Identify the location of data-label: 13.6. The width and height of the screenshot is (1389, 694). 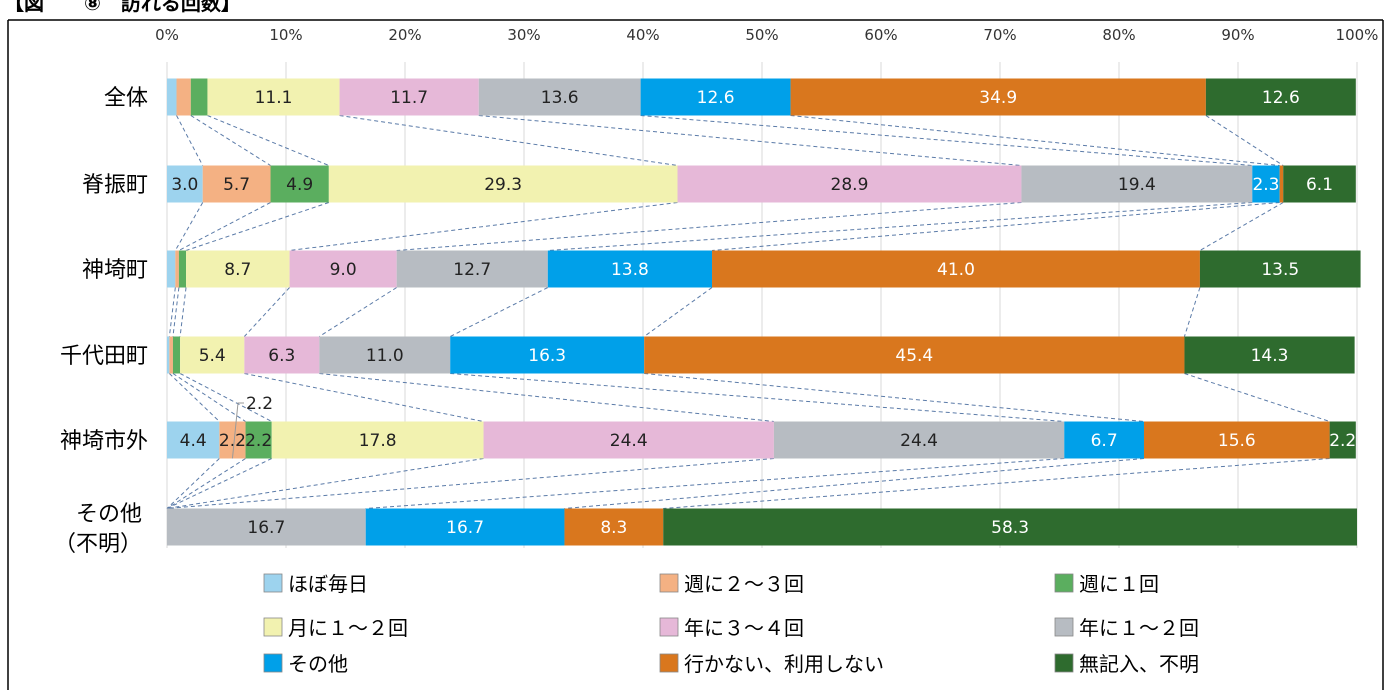
(560, 98).